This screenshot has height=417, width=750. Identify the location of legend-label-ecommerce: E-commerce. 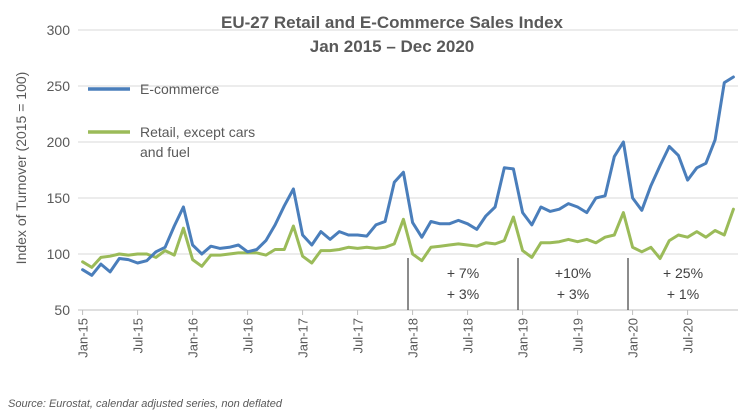
(180, 89).